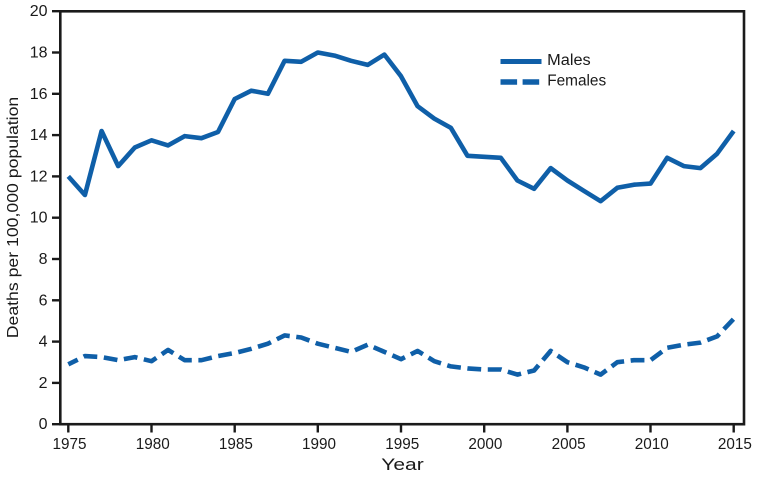  Describe the element at coordinates (43, 424) in the screenshot. I see `svg-text: 0` at that location.